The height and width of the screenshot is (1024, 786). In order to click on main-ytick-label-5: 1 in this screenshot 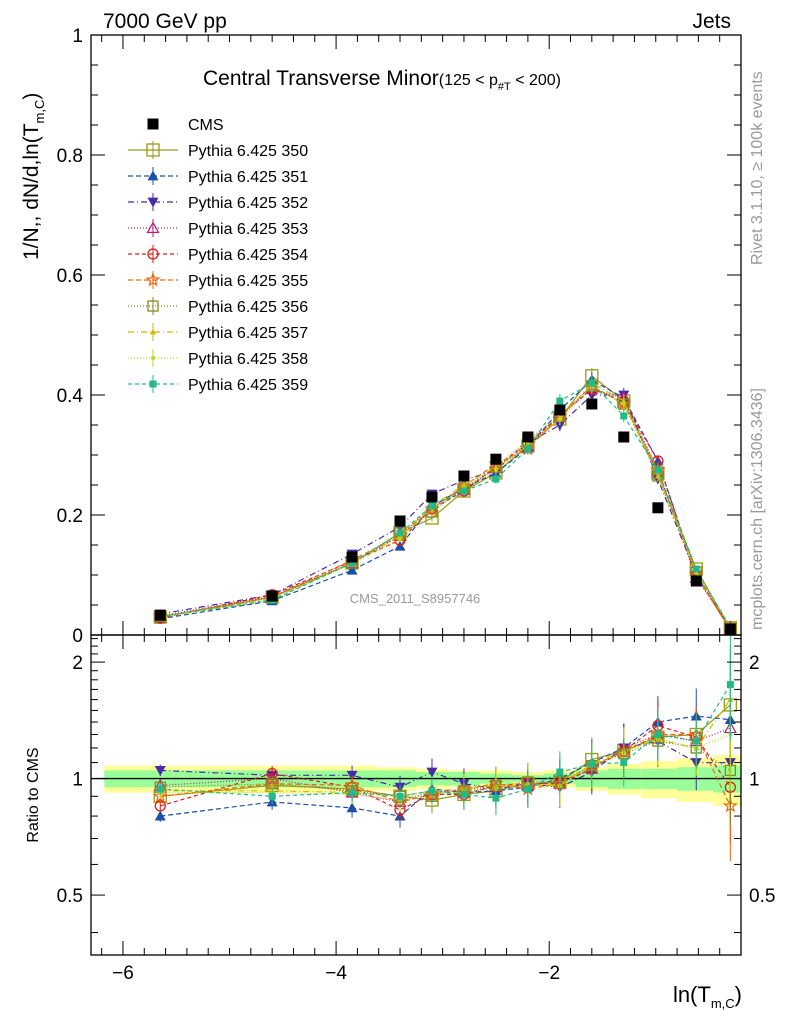, I will do `click(77, 36)`.